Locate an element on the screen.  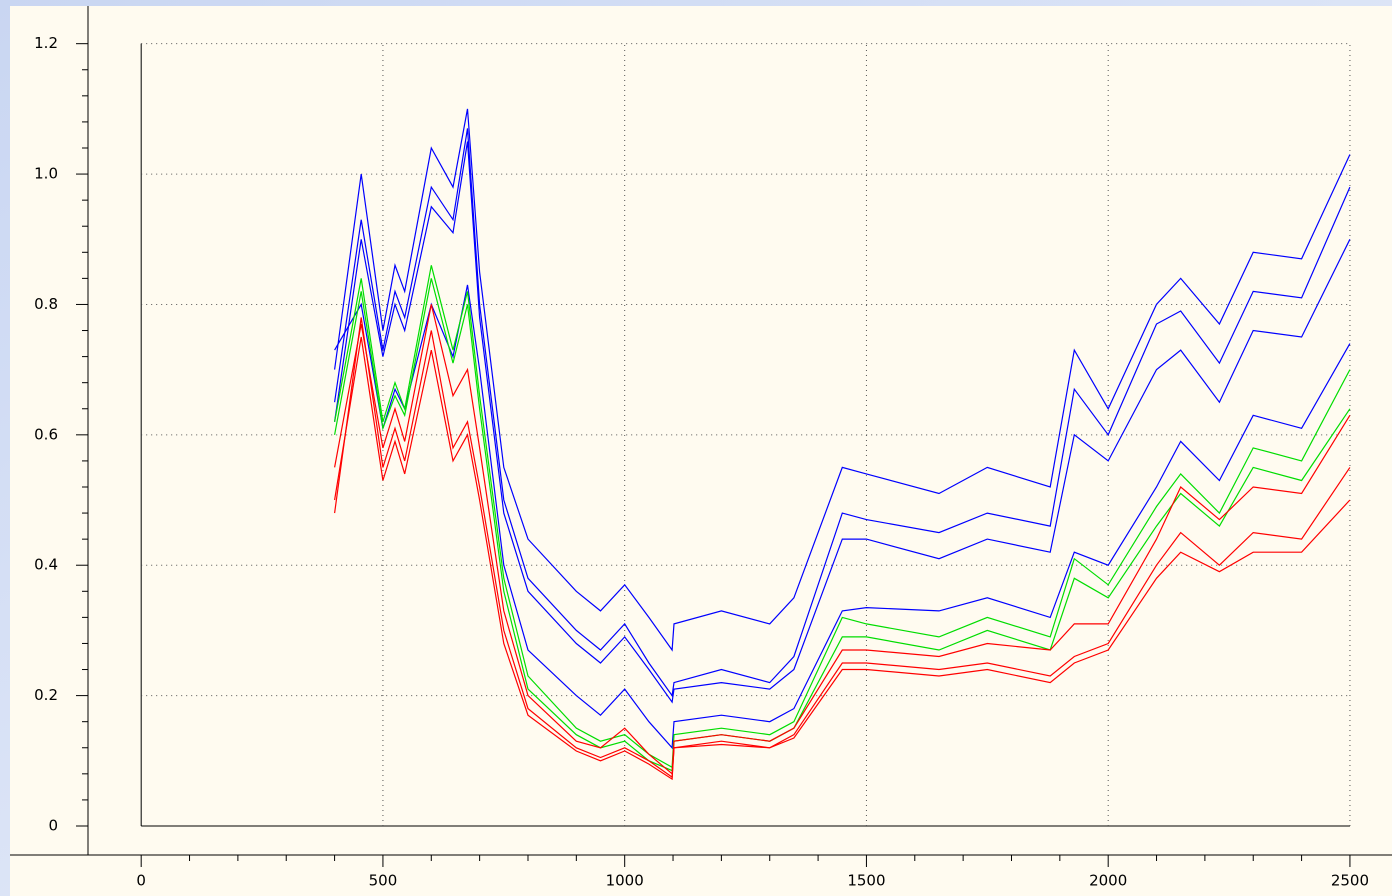
y-tick-label: 0.6 is located at coordinates (46, 434).